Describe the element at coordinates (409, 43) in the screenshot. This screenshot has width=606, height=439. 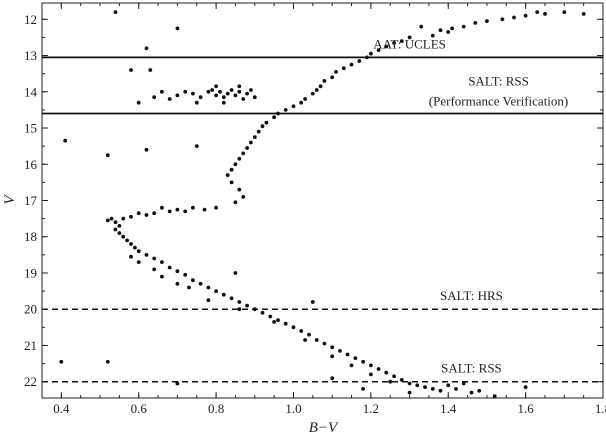
I see `annotation-label: AAT: UCLES` at that location.